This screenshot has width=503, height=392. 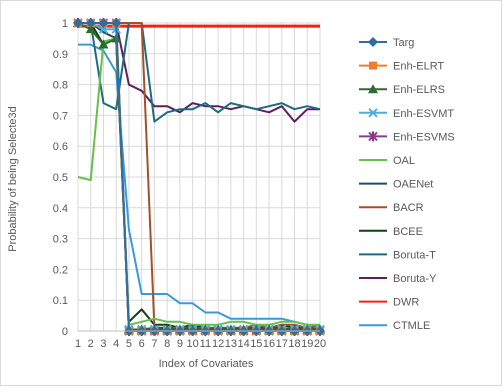 I want to click on legend-entry: Enh-ESVMS, so click(x=407, y=137).